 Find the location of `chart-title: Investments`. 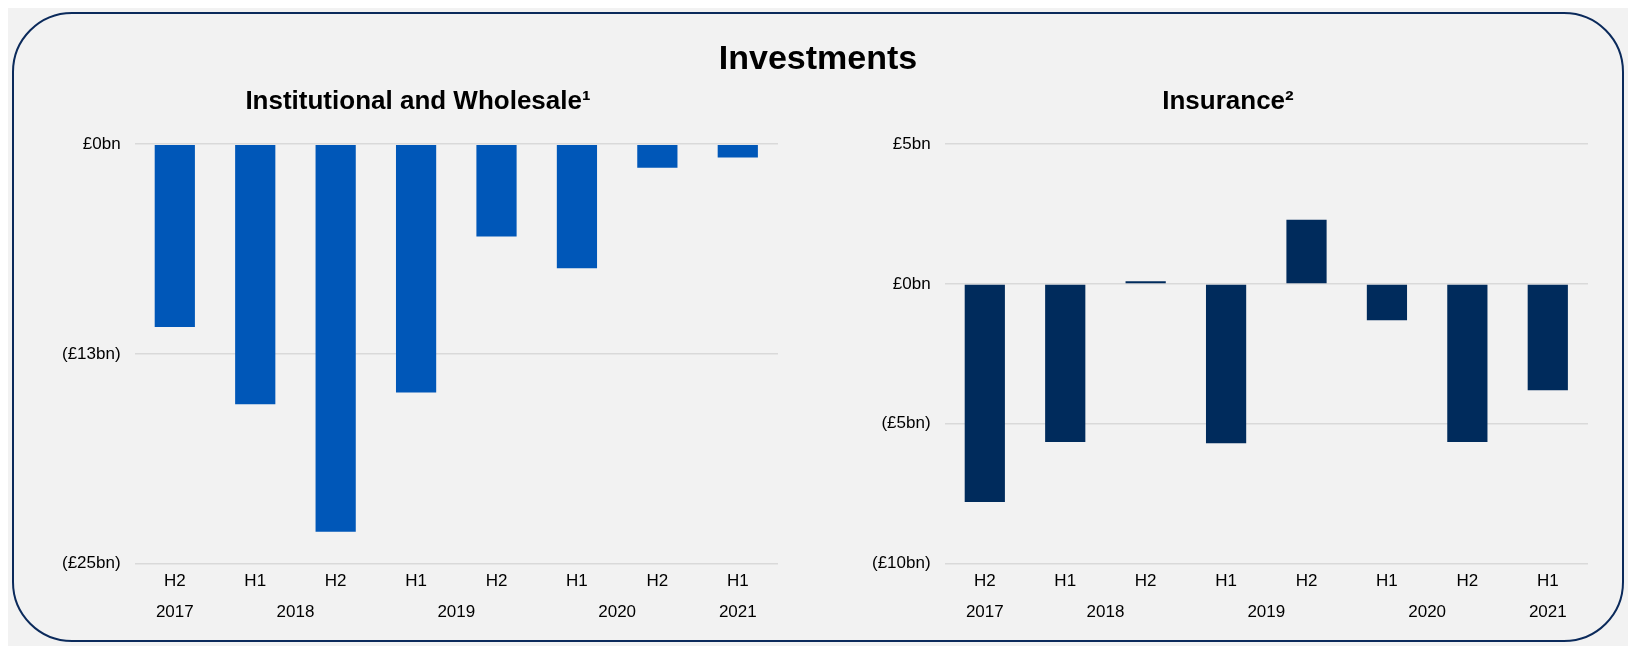

chart-title: Investments is located at coordinates (818, 57).